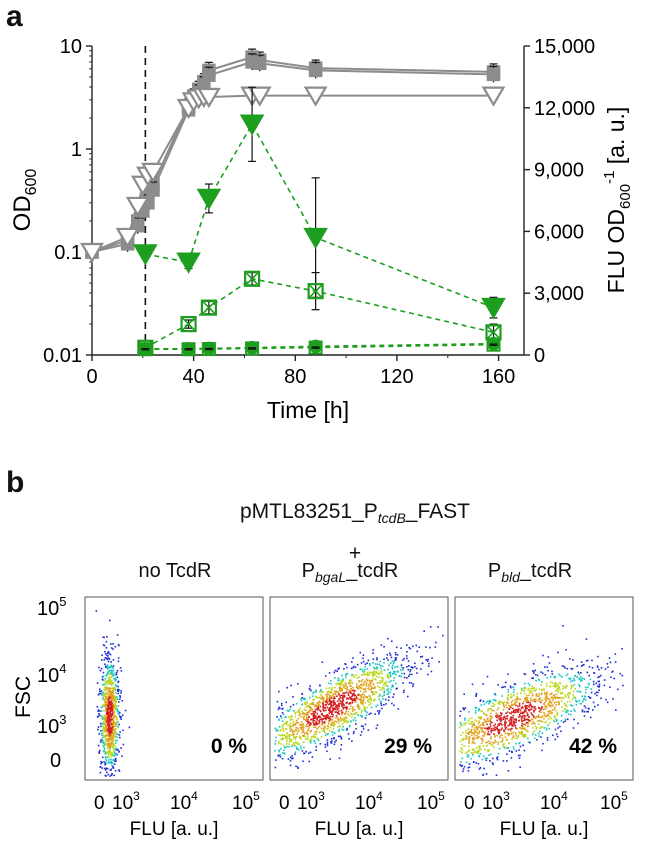 The image size is (645, 841). What do you see at coordinates (617, 200) in the screenshot?
I see `svg-text: FLU OD600-1 [a. u.]` at bounding box center [617, 200].